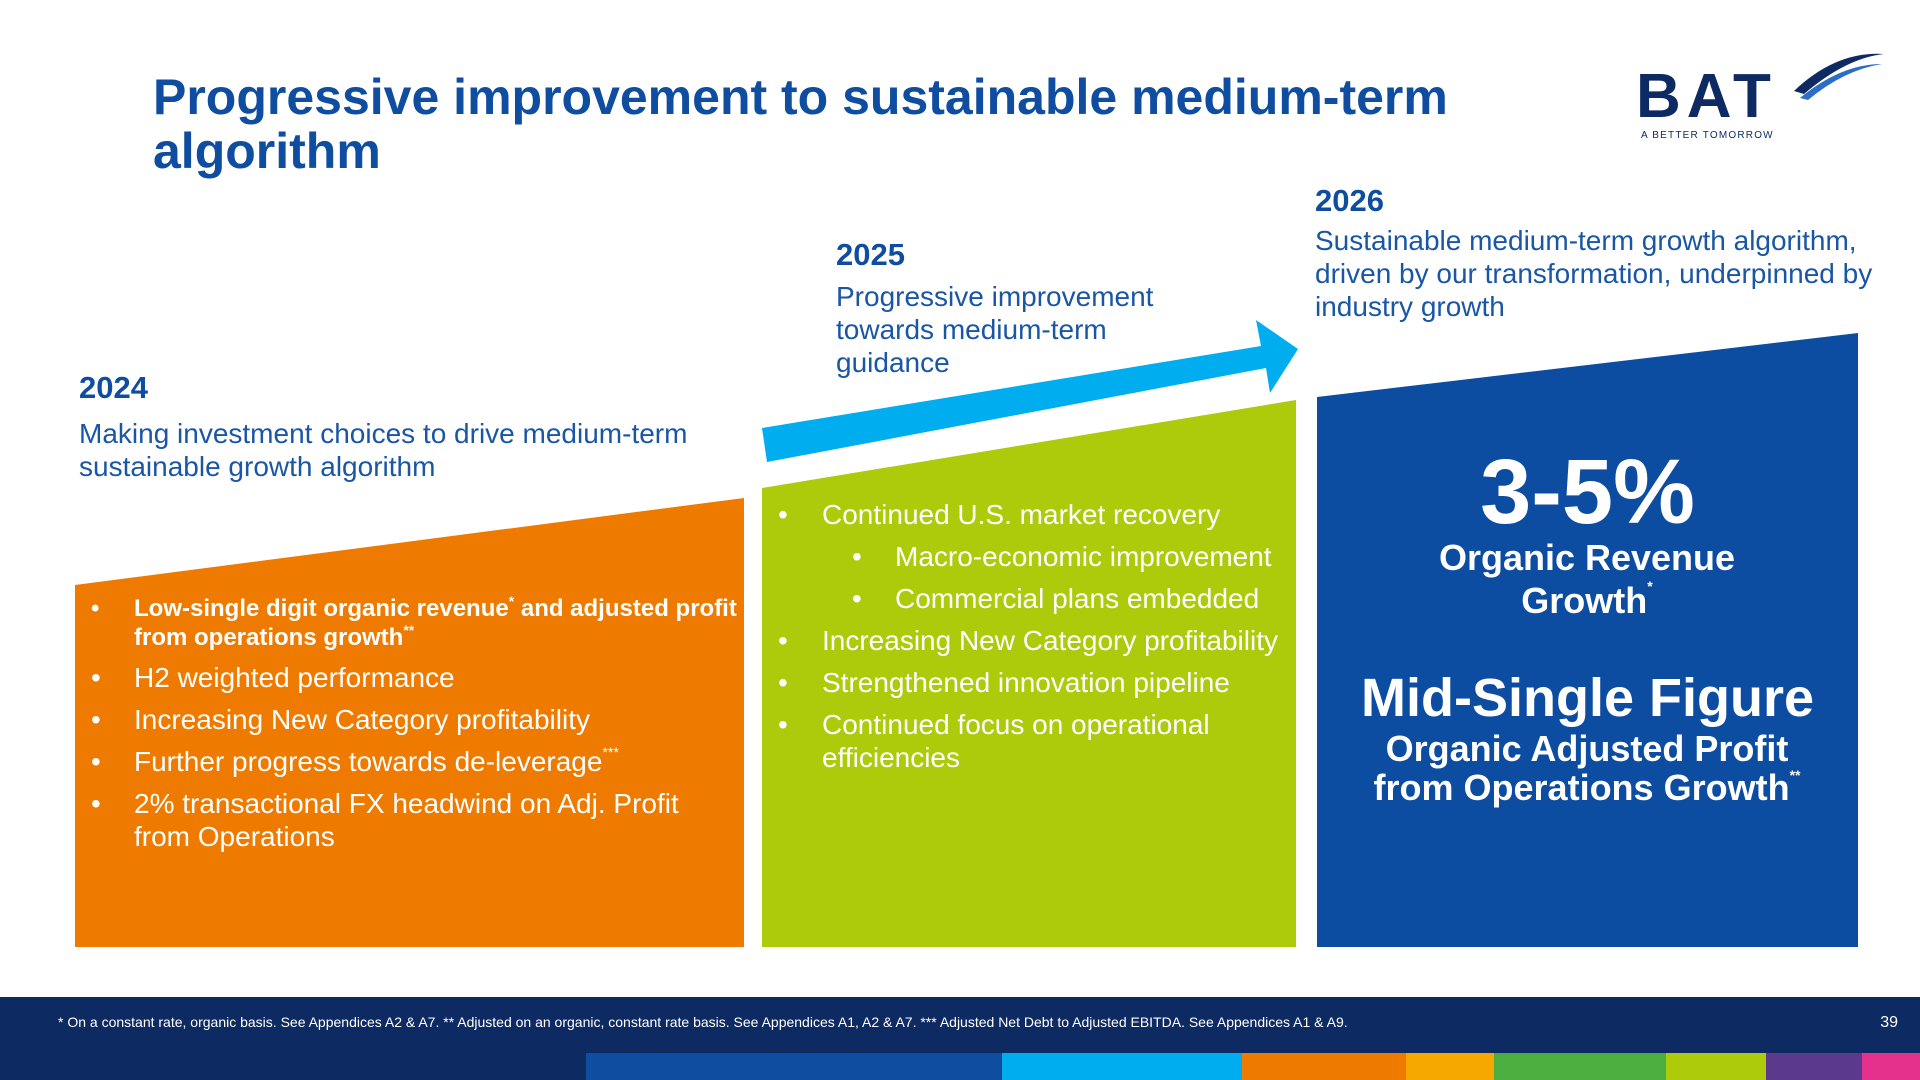 This screenshot has height=1080, width=1920. Describe the element at coordinates (1031, 556) in the screenshot. I see `list-item: Macro-economic improvement` at that location.